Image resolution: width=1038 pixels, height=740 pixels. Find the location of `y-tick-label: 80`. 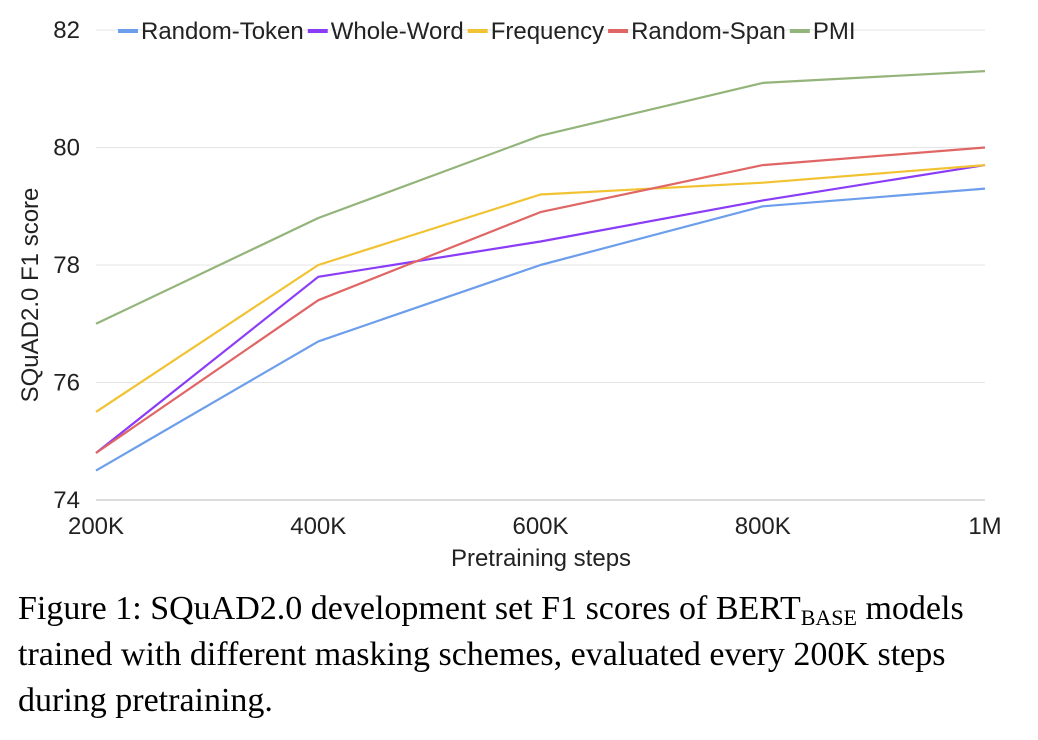

y-tick-label: 80 is located at coordinates (66, 148).